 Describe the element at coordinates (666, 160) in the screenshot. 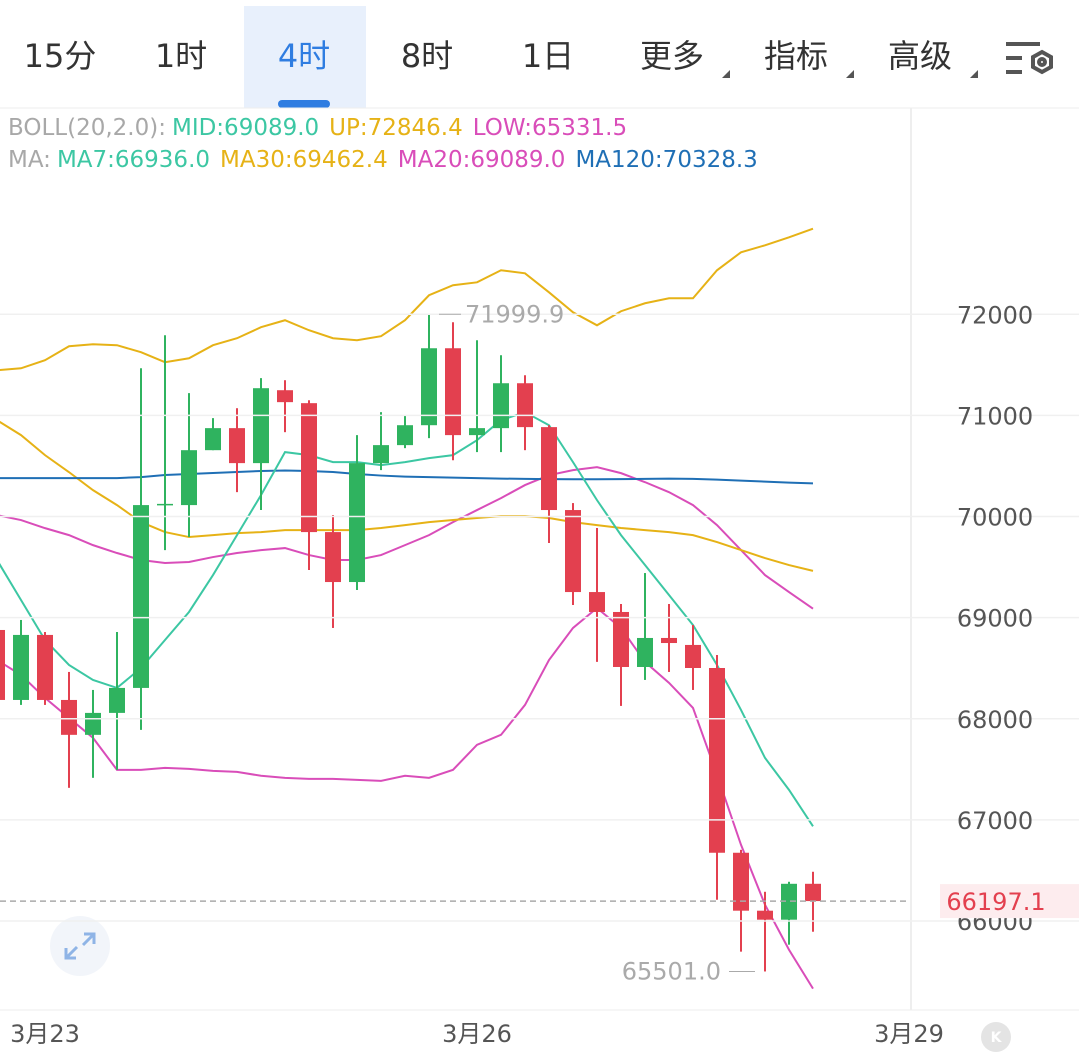

I see `legend-item: MA120:70328.3` at that location.